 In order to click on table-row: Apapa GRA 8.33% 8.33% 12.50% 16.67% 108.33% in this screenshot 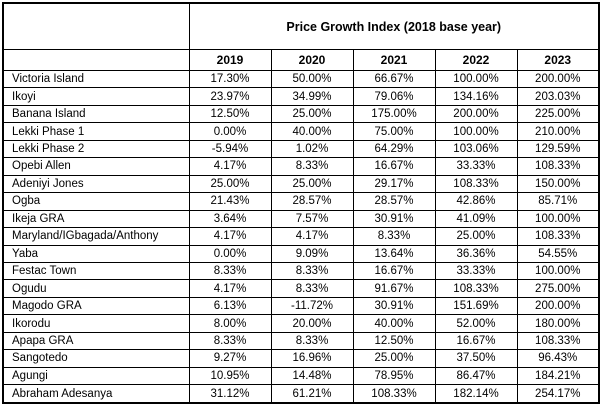, I will do `click(301, 341)`.